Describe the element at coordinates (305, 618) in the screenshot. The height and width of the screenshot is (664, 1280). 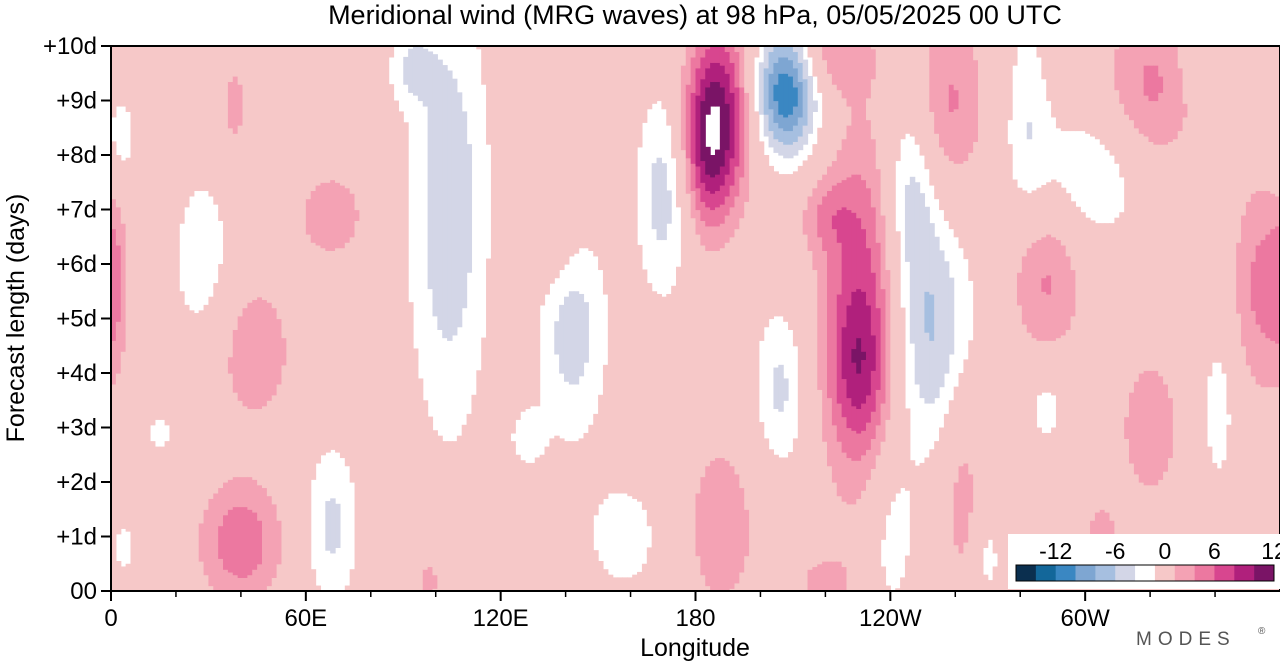
I see `x-tick-label: 60E` at that location.